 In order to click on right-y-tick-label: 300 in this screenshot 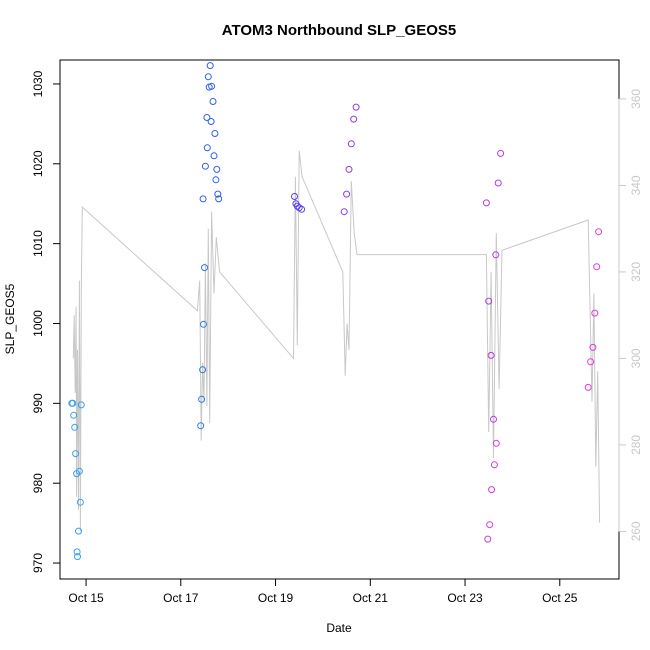, I will do `click(636, 358)`.